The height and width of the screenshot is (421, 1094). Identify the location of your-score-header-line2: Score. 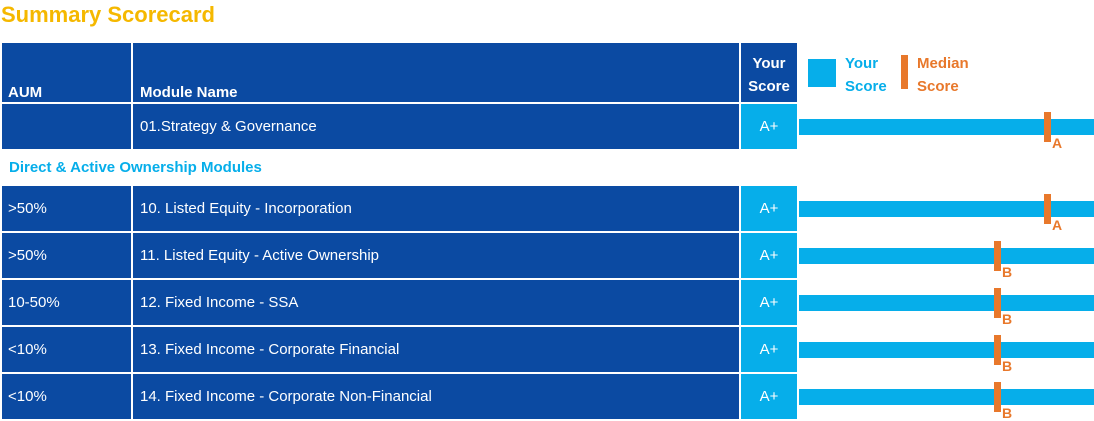
(769, 86).